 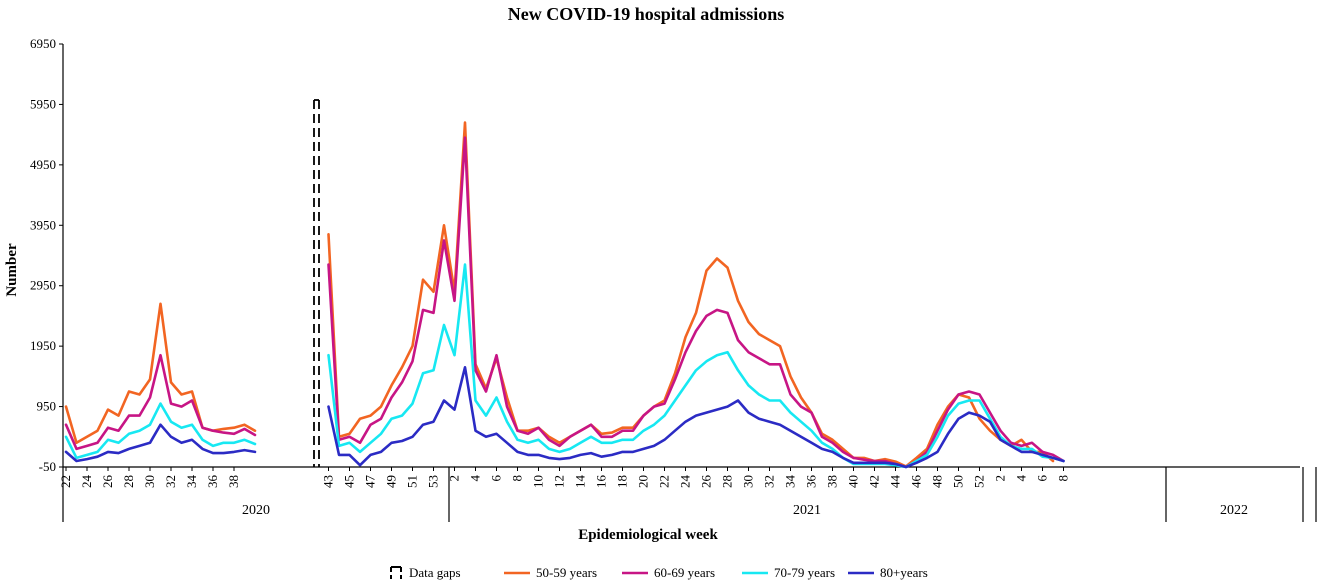 I want to click on x-tick-label: 52, so click(x=979, y=481).